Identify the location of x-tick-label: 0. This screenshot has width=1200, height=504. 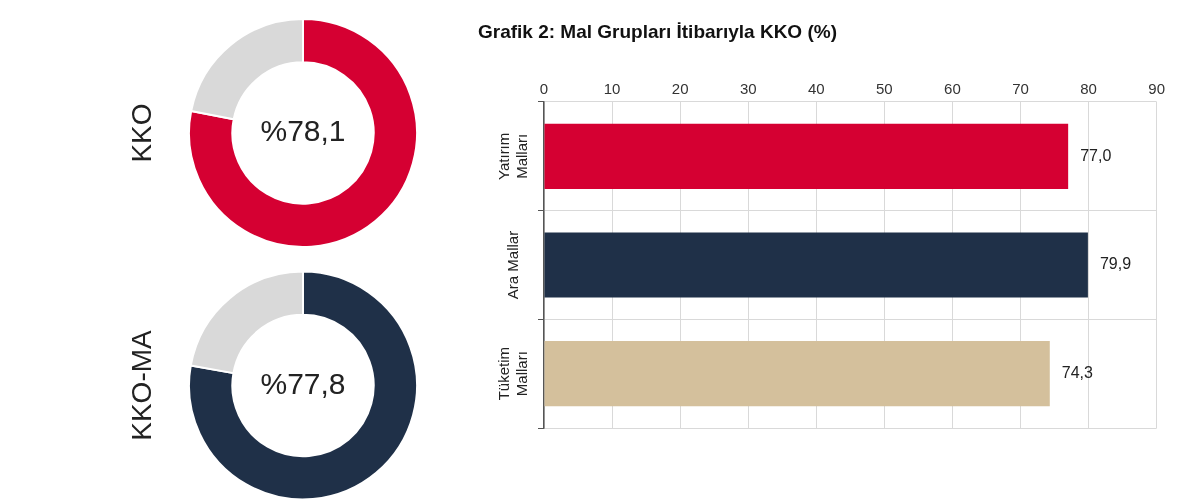
(544, 89).